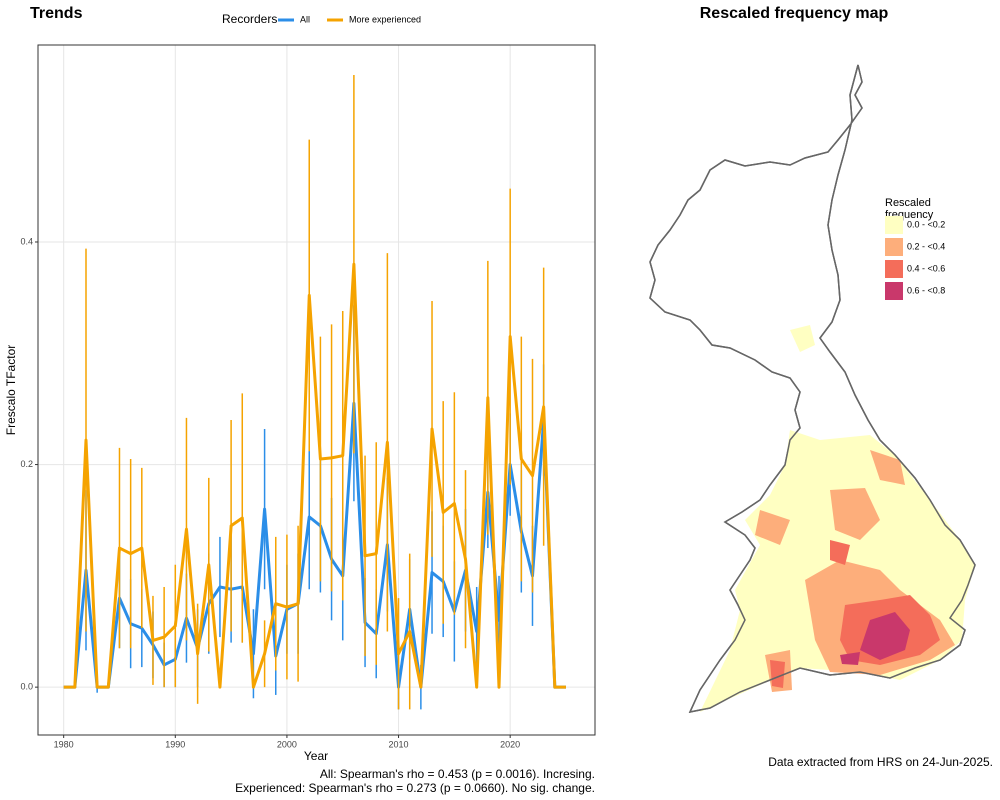  I want to click on y-tick-label: 0.4, so click(26, 241).